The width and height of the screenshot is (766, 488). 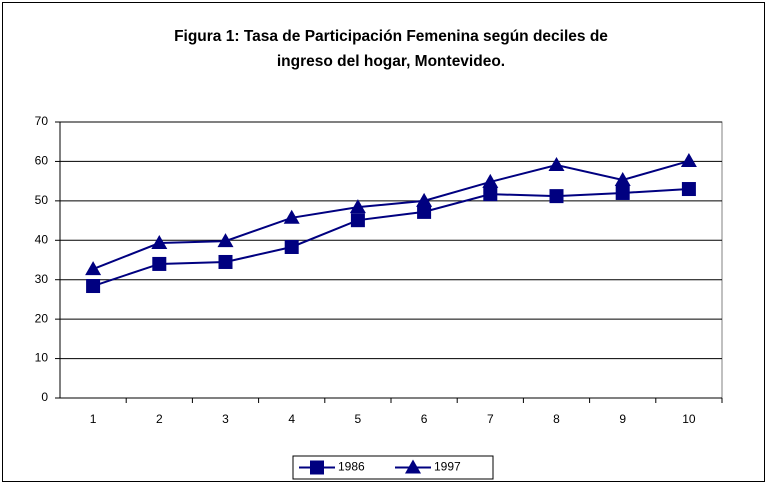 I want to click on y-tick-label: 50, so click(x=42, y=200).